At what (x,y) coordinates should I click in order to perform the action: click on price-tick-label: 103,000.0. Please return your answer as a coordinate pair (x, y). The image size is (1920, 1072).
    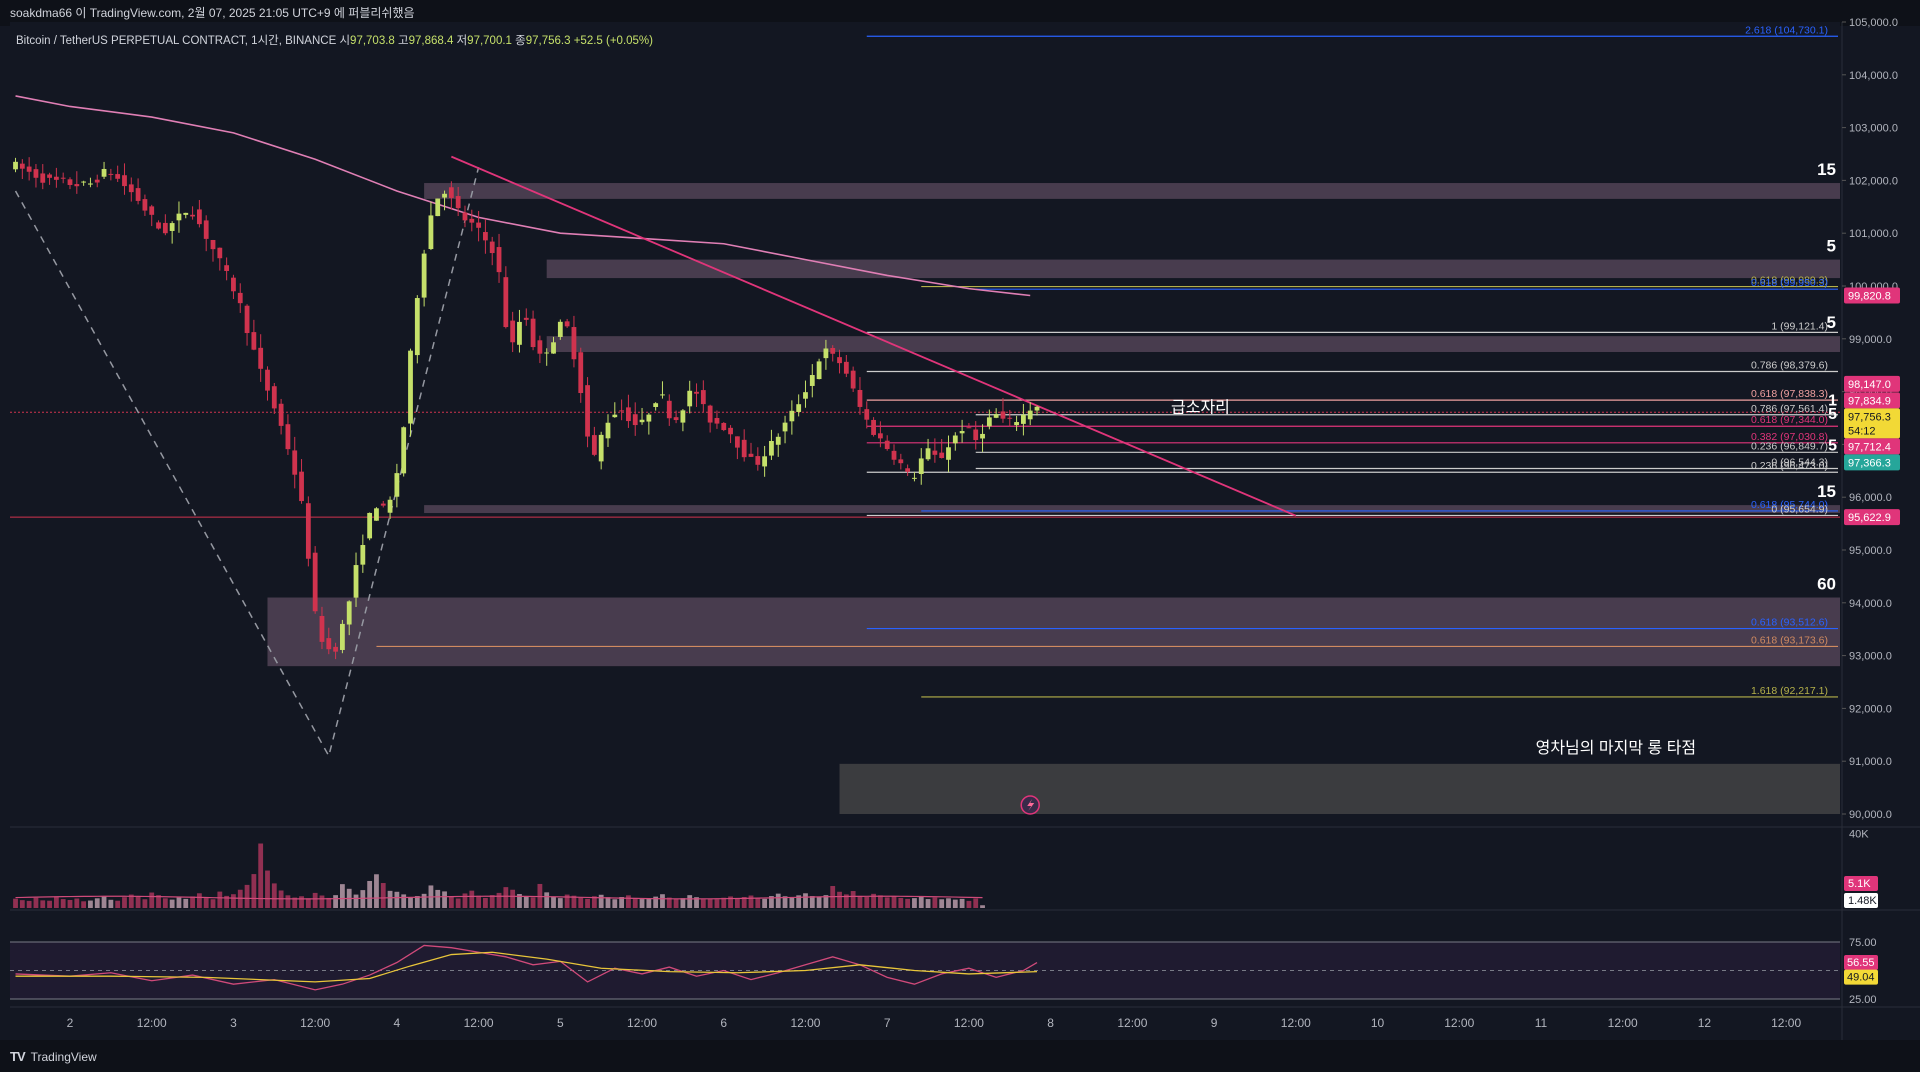
    Looking at the image, I should click on (1873, 129).